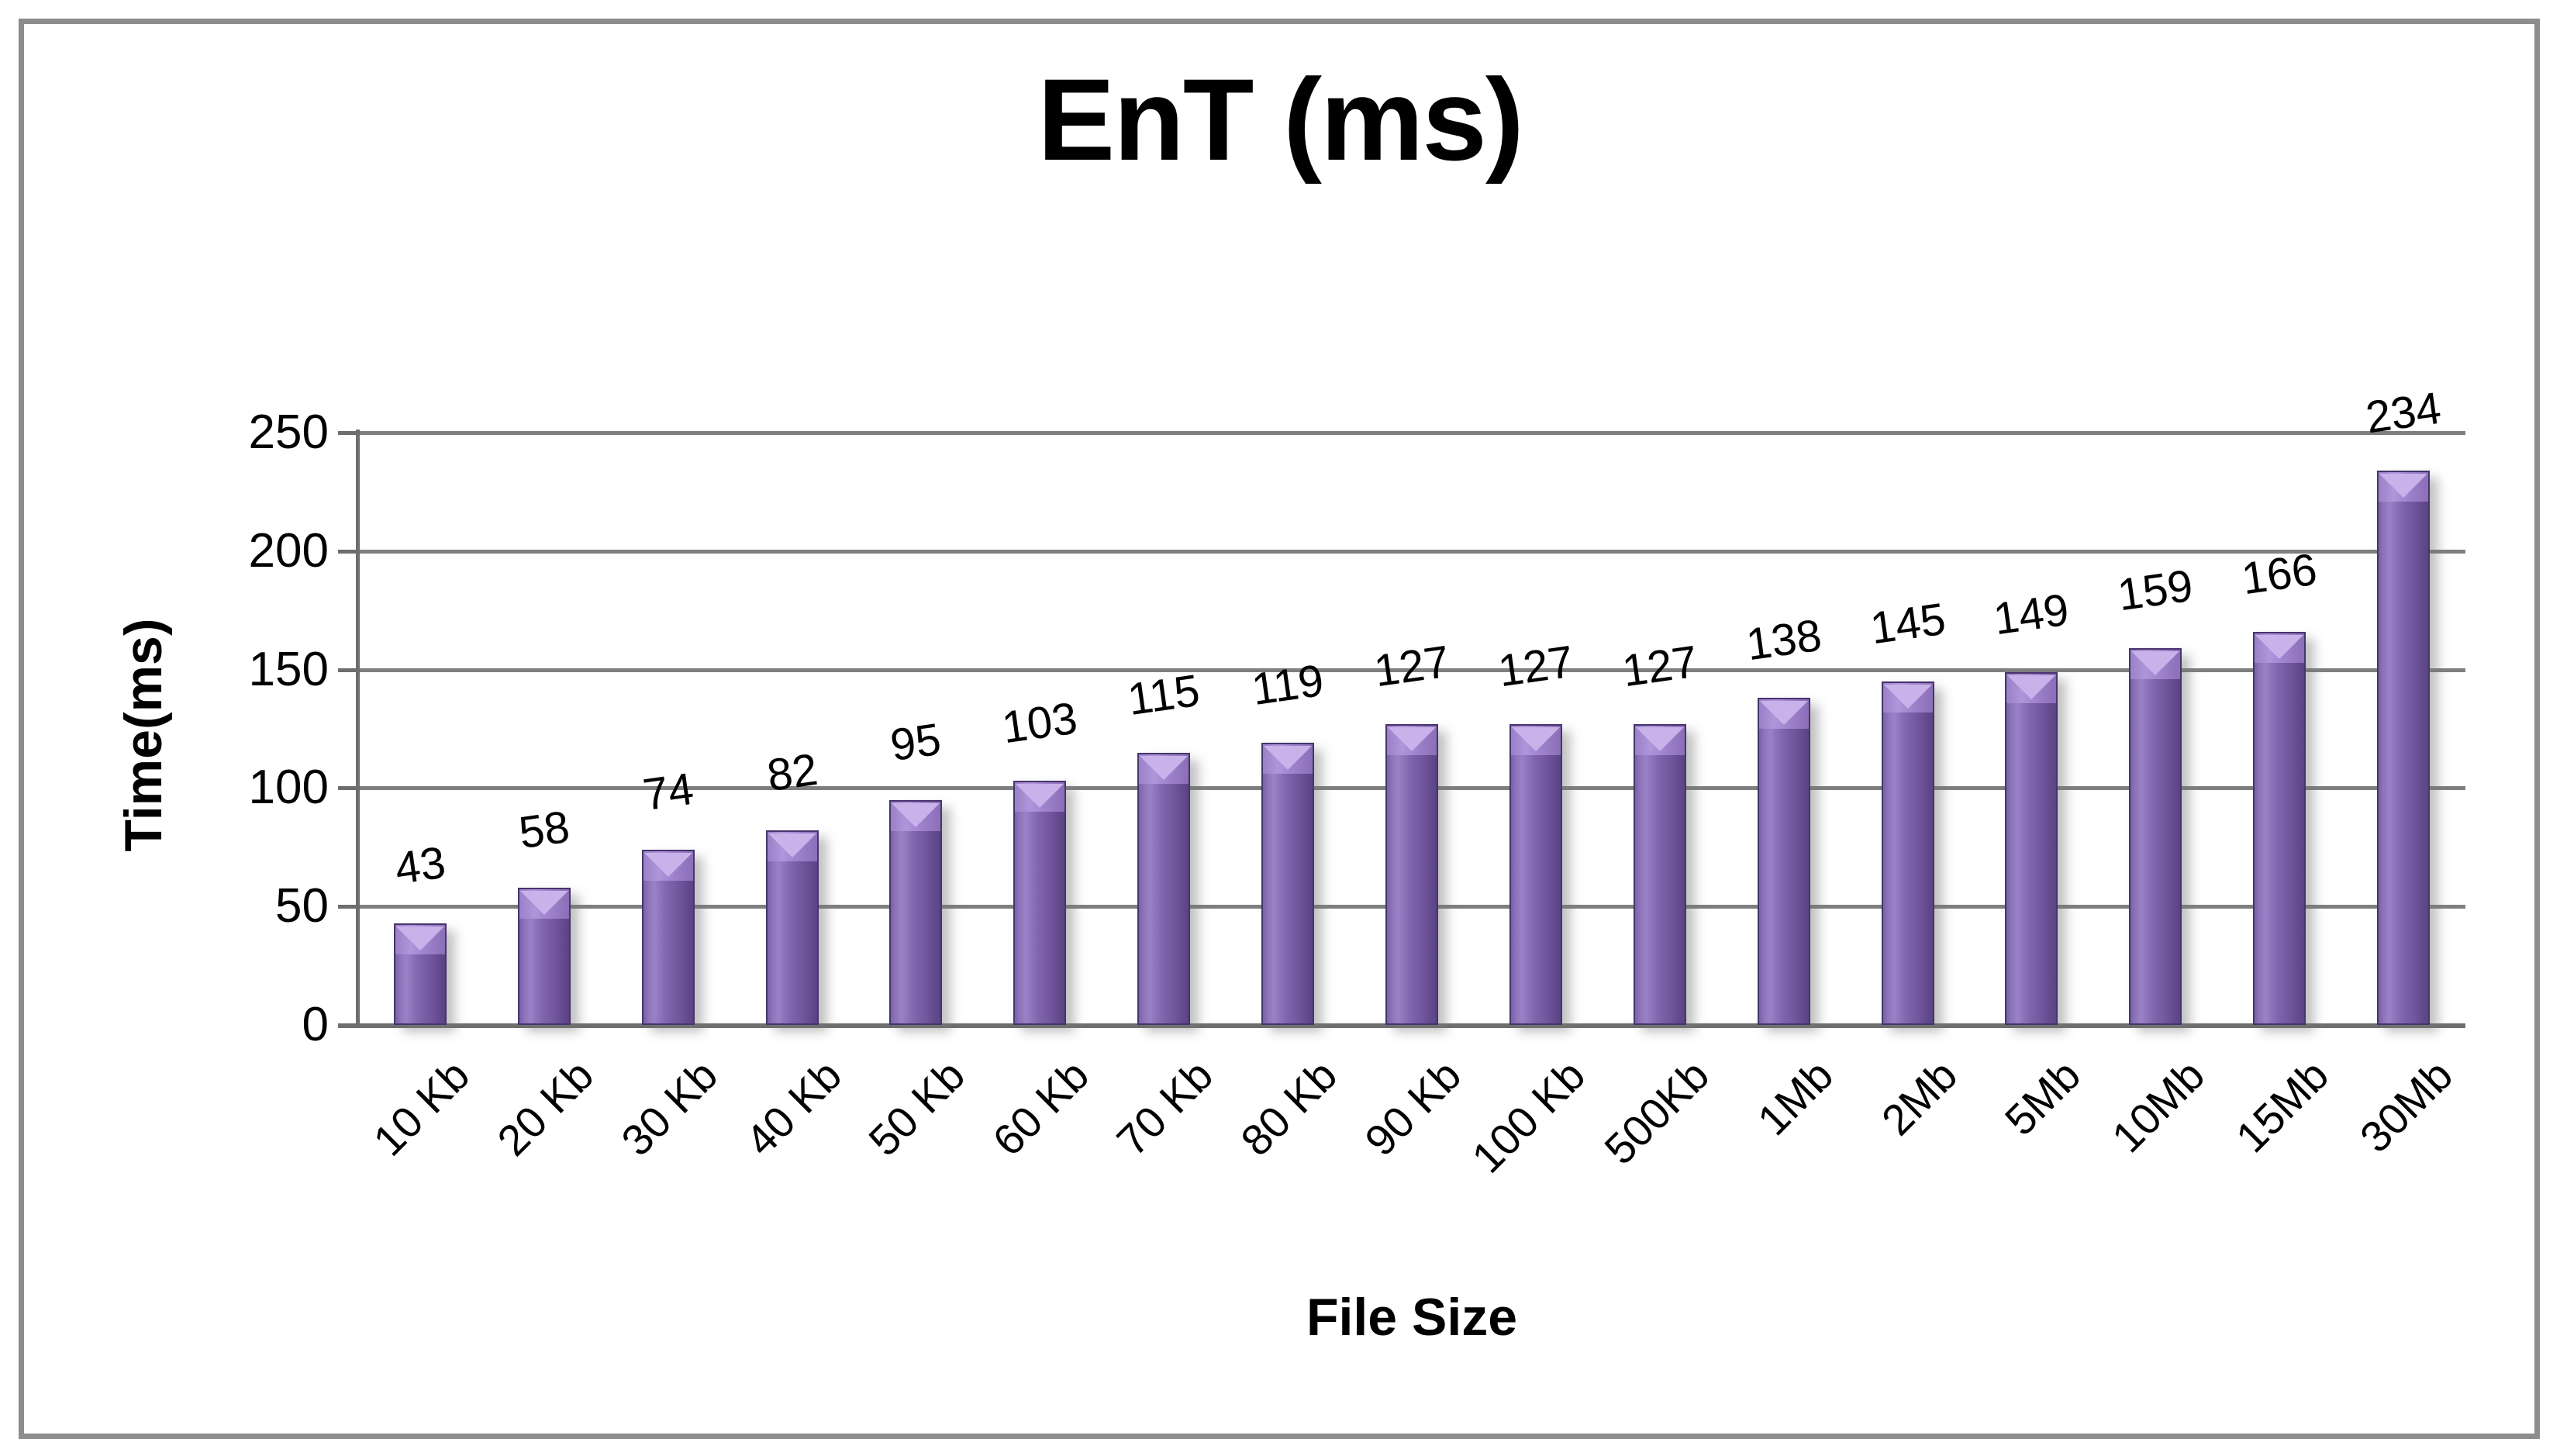 Image resolution: width=2560 pixels, height=1456 pixels. Describe the element at coordinates (2043, 1097) in the screenshot. I see `x-tick-label-5Mb: 5Mb` at that location.